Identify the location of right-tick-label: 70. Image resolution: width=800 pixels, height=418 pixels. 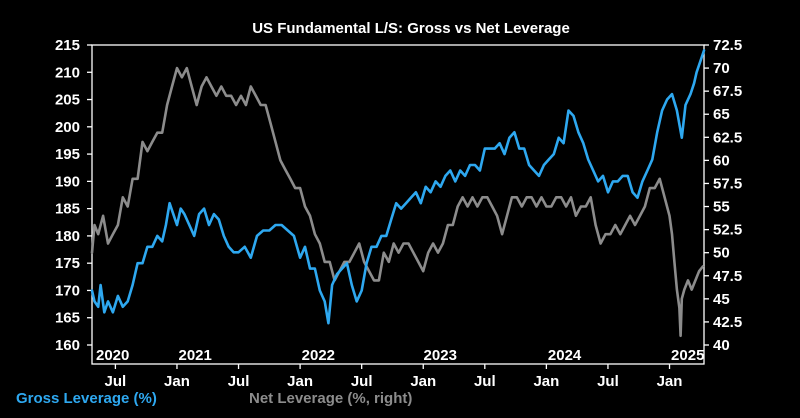
(721, 68).